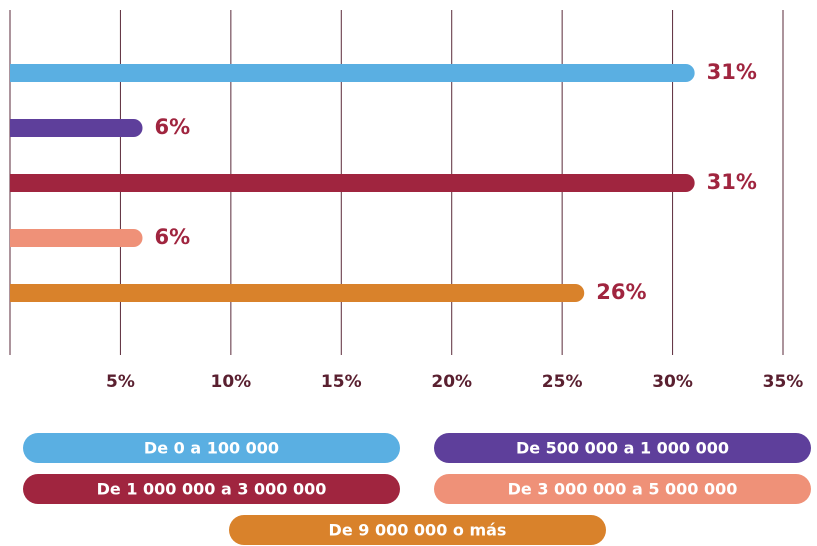 The width and height of the screenshot is (817, 546). What do you see at coordinates (672, 382) in the screenshot?
I see `x-tick-label: 30%` at bounding box center [672, 382].